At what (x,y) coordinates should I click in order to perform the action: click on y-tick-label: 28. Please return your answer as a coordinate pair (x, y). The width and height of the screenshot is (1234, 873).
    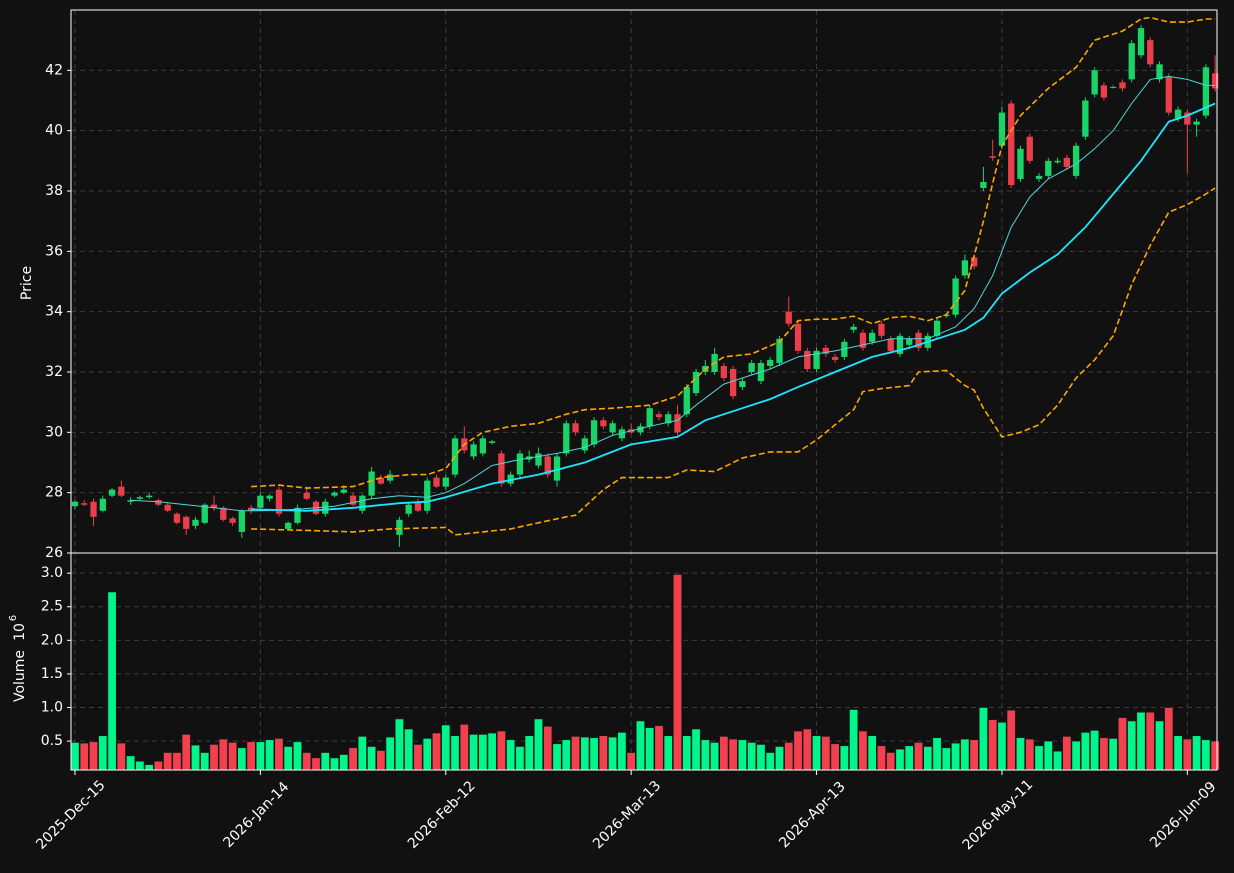
    Looking at the image, I should click on (54, 493).